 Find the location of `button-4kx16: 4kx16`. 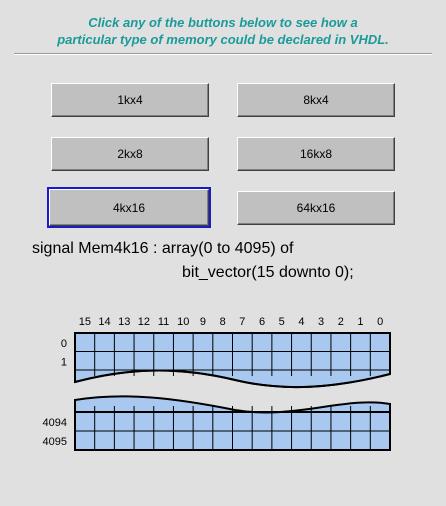

button-4kx16: 4kx16 is located at coordinates (129, 207).